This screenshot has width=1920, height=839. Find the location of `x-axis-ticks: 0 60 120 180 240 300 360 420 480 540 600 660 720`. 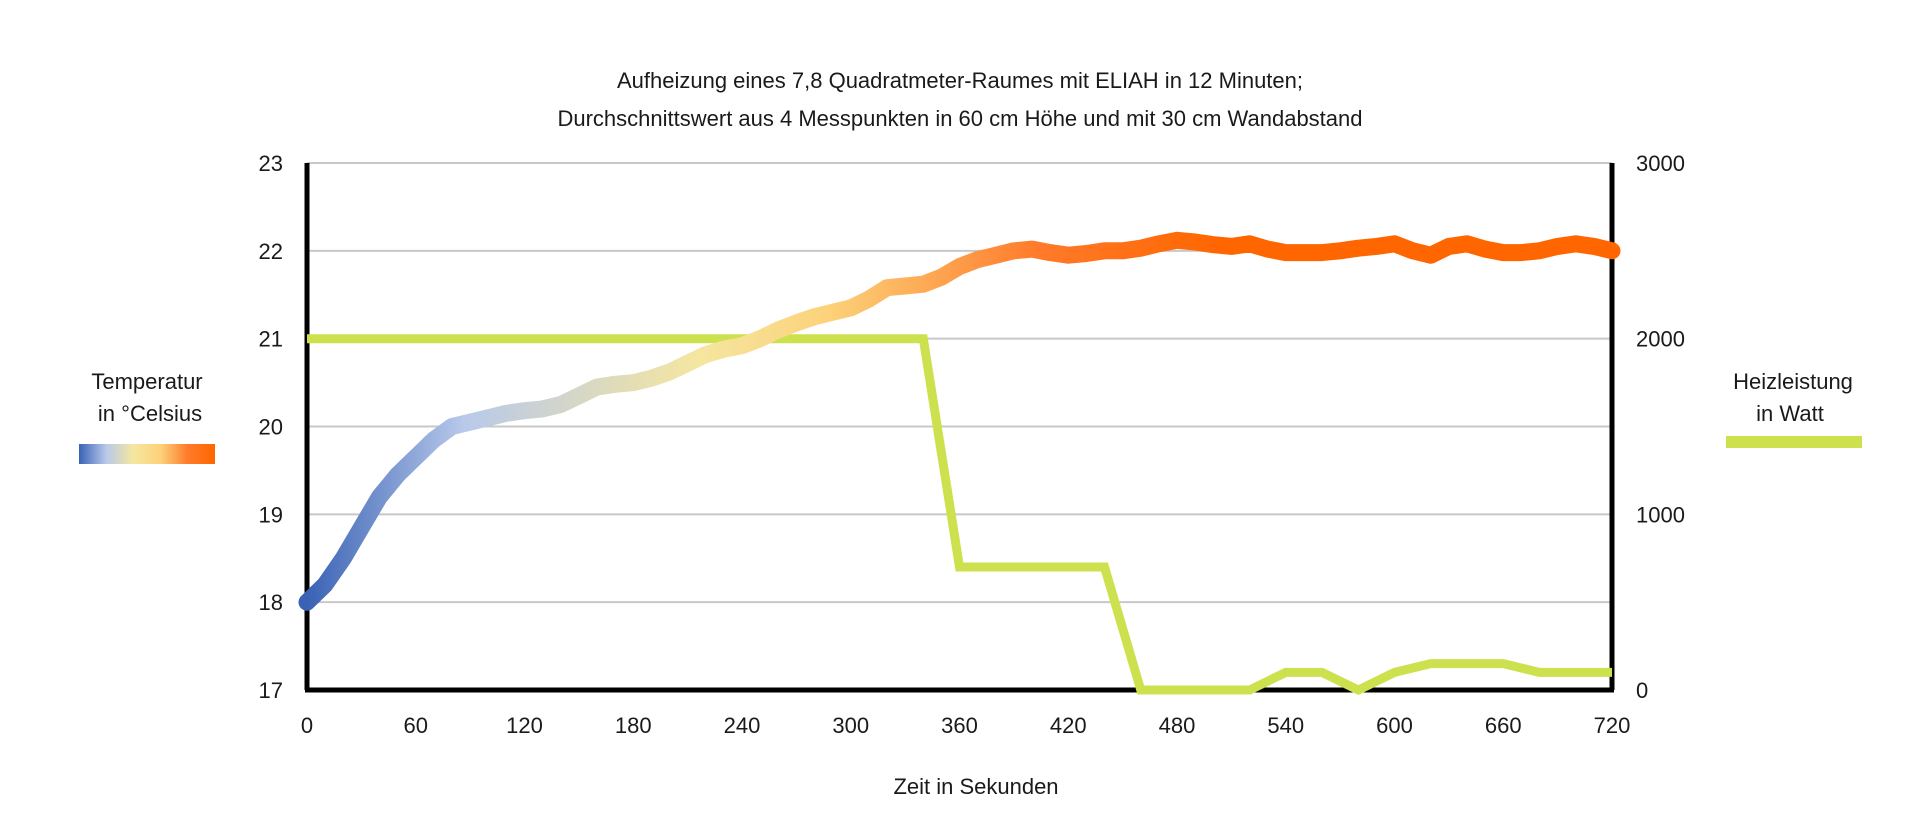

x-axis-ticks: 0 60 120 180 240 300 360 420 480 540 600 660 720 is located at coordinates (965, 725).